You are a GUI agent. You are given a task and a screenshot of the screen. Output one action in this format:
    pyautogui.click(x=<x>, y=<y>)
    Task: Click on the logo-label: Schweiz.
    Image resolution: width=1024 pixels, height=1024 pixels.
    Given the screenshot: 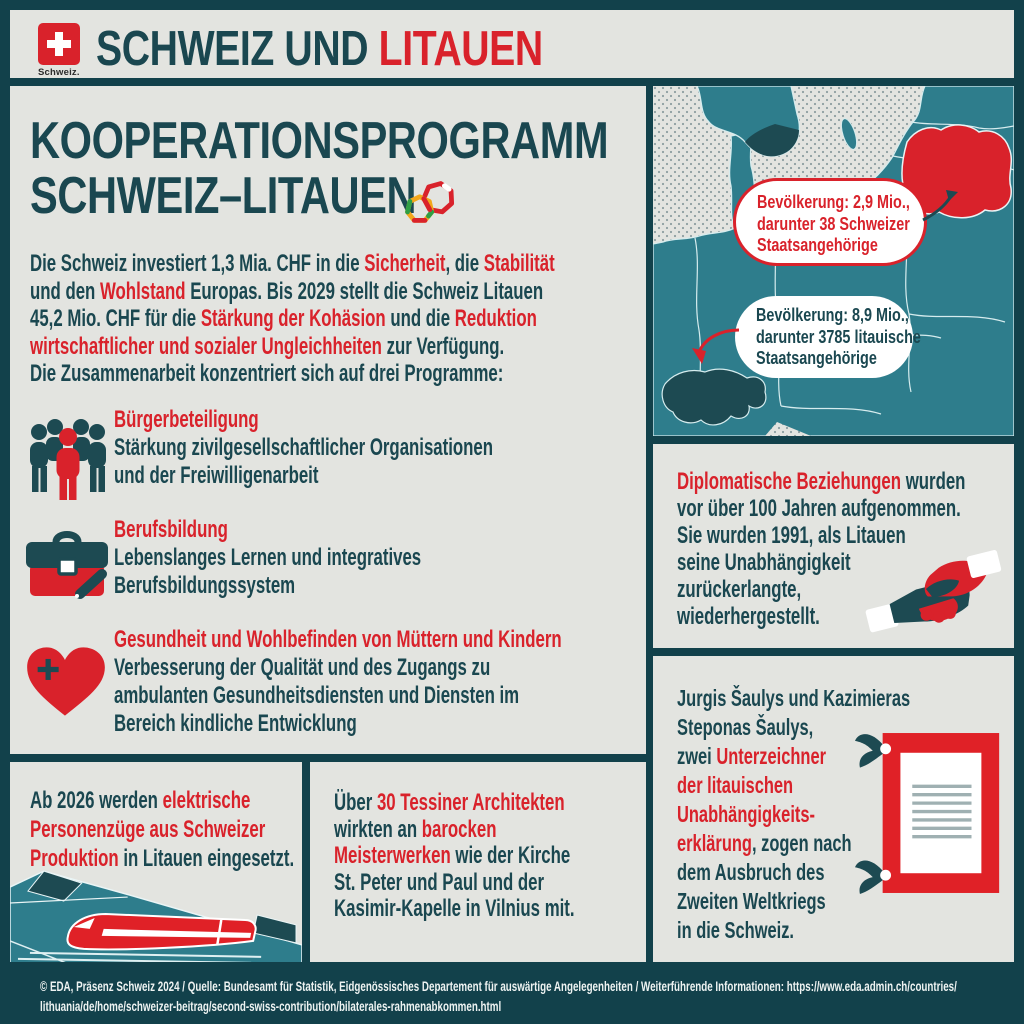 What is the action you would take?
    pyautogui.click(x=59, y=72)
    